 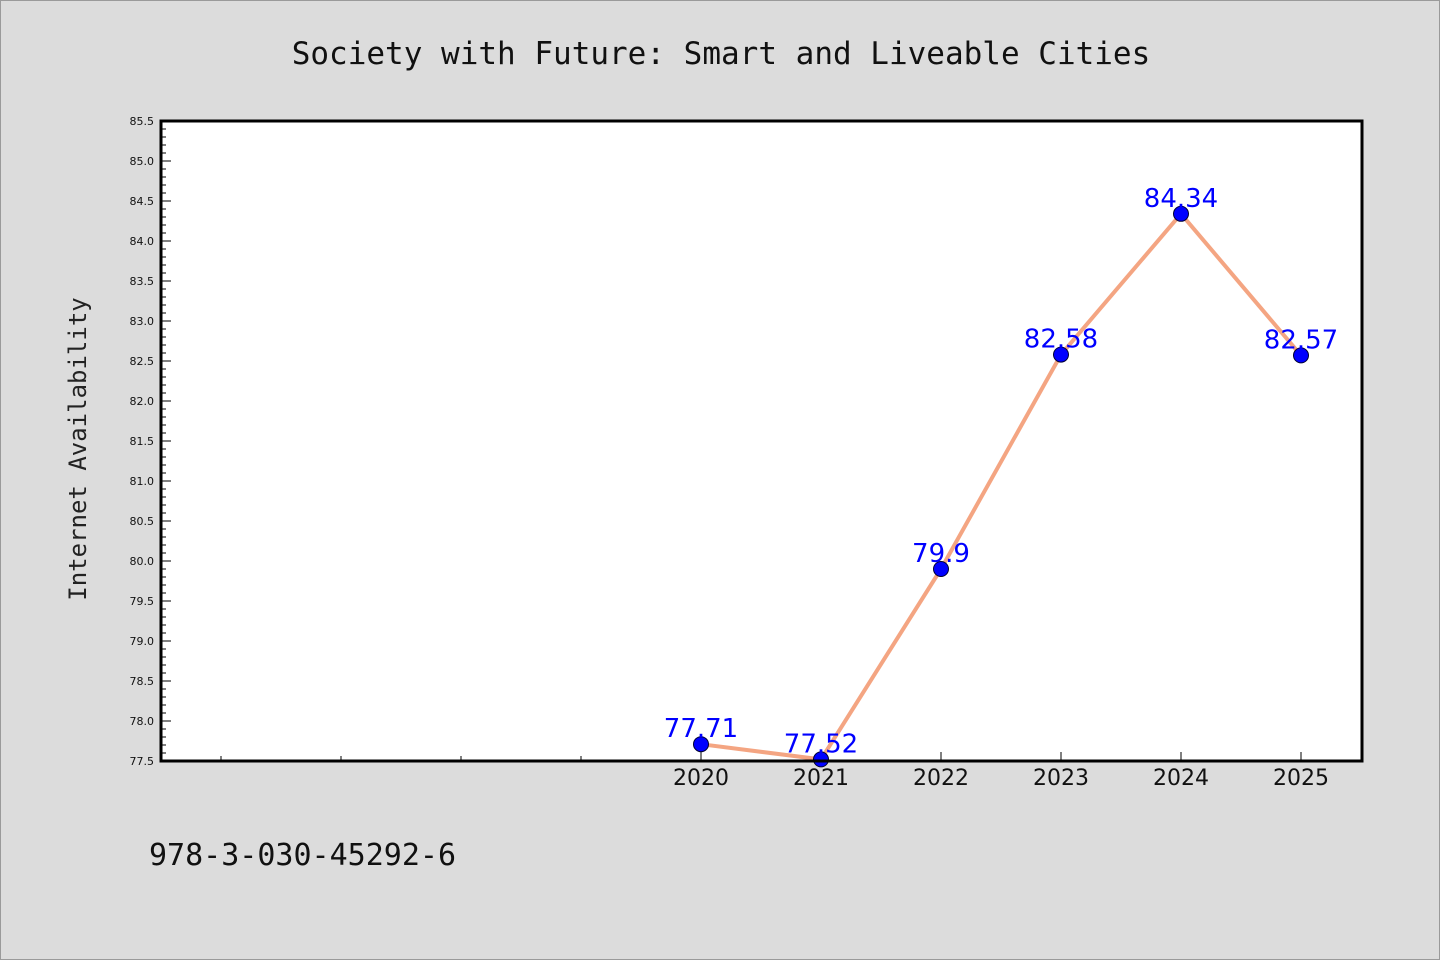 I want to click on y-tick-label: 84.0, so click(x=142, y=241).